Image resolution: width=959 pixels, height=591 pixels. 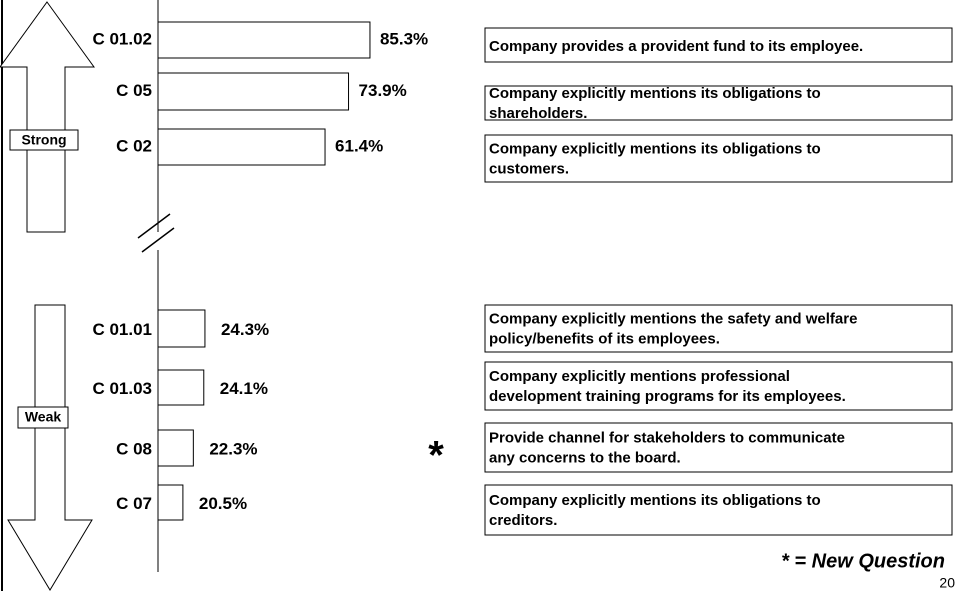 I want to click on description-text: Company explicitly mentions professional, so click(x=639, y=376).